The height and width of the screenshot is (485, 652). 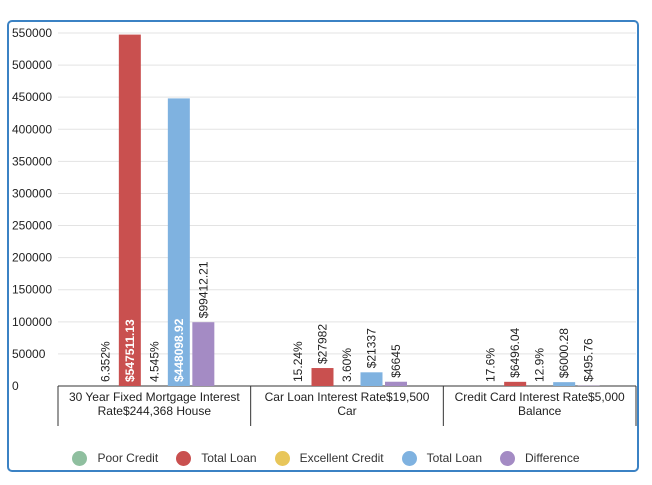 I want to click on legend-label: Difference, so click(x=552, y=458).